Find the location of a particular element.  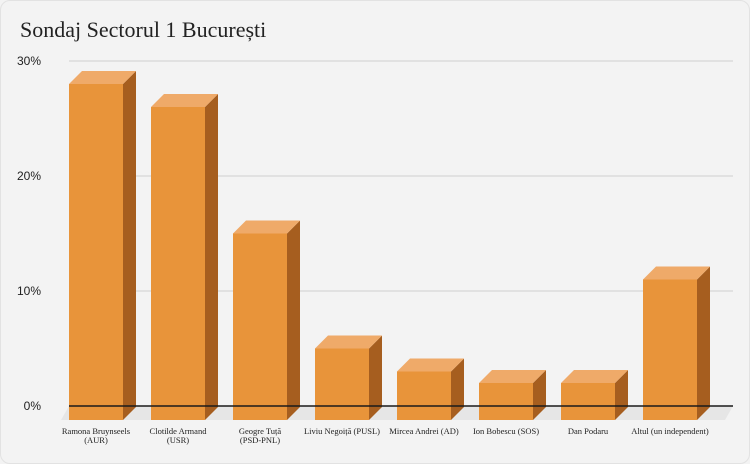

x-tick-label: (AUR) is located at coordinates (96, 440).